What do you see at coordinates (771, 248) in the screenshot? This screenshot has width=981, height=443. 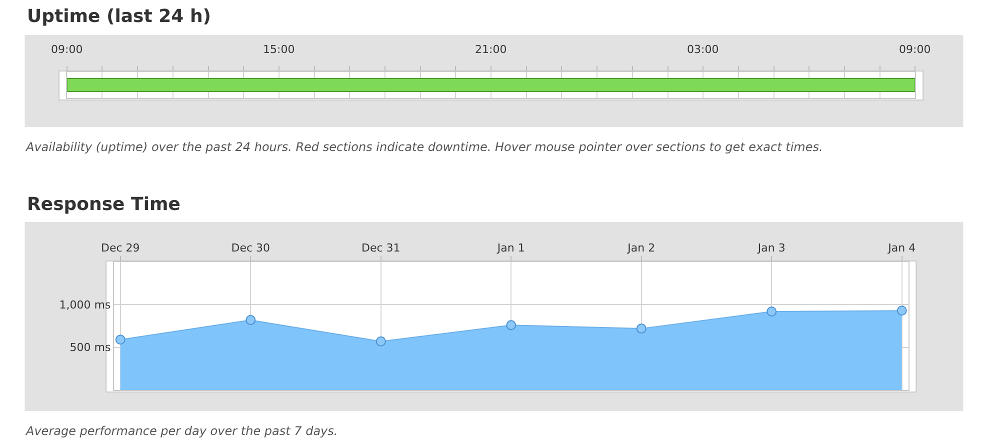 I see `x-tick-label: Jan 3` at bounding box center [771, 248].